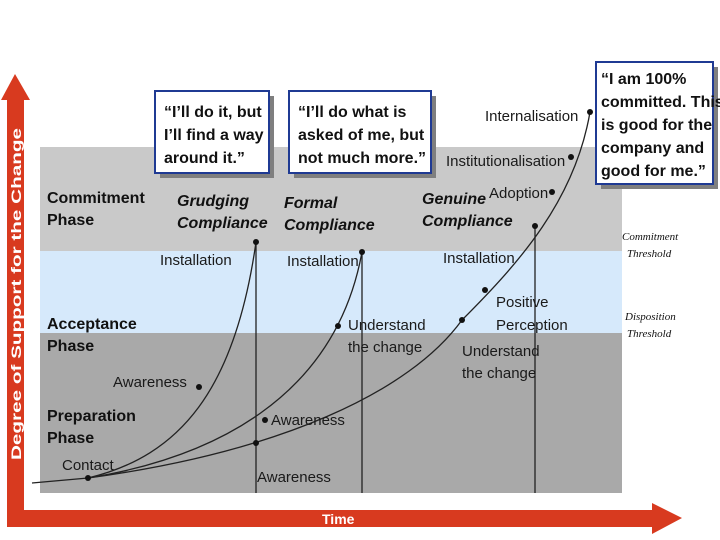  What do you see at coordinates (308, 420) in the screenshot?
I see `awareness-label-2: Awareness` at bounding box center [308, 420].